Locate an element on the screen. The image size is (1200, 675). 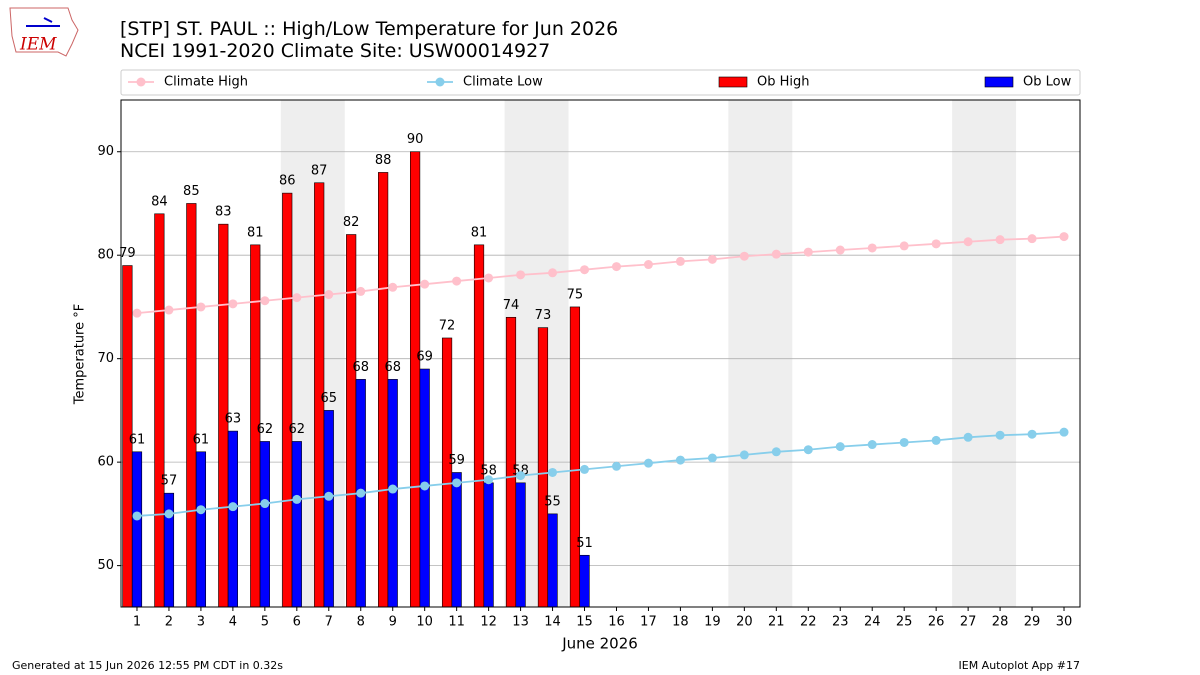
bar-value-label: 57 is located at coordinates (169, 481).